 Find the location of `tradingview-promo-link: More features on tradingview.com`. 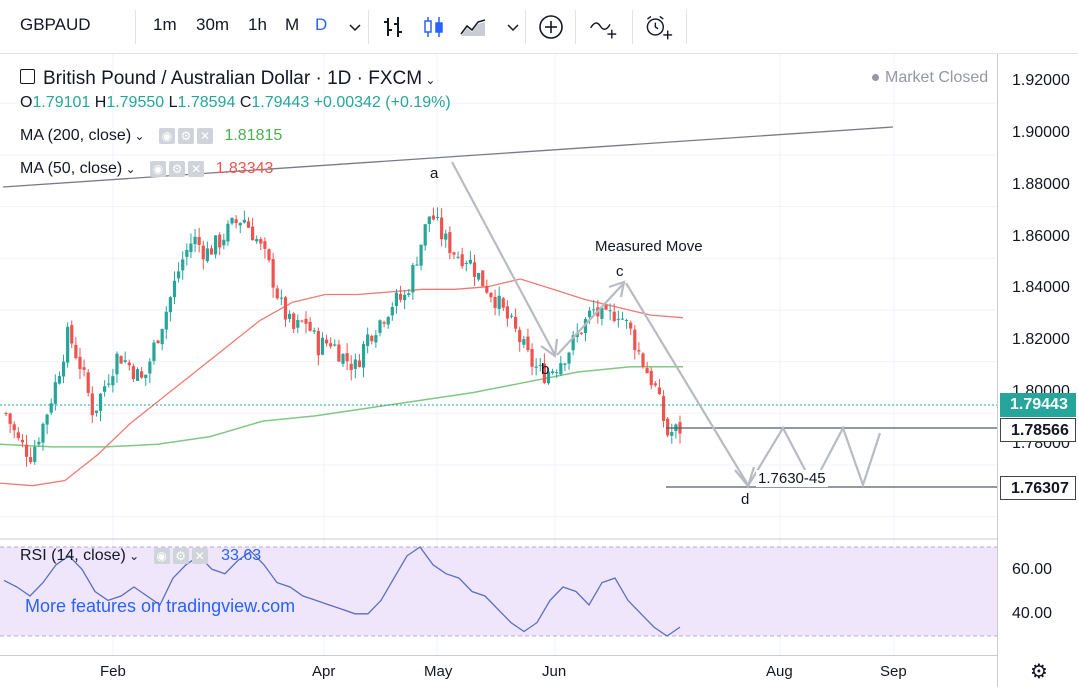

tradingview-promo-link: More features on tradingview.com is located at coordinates (160, 606).